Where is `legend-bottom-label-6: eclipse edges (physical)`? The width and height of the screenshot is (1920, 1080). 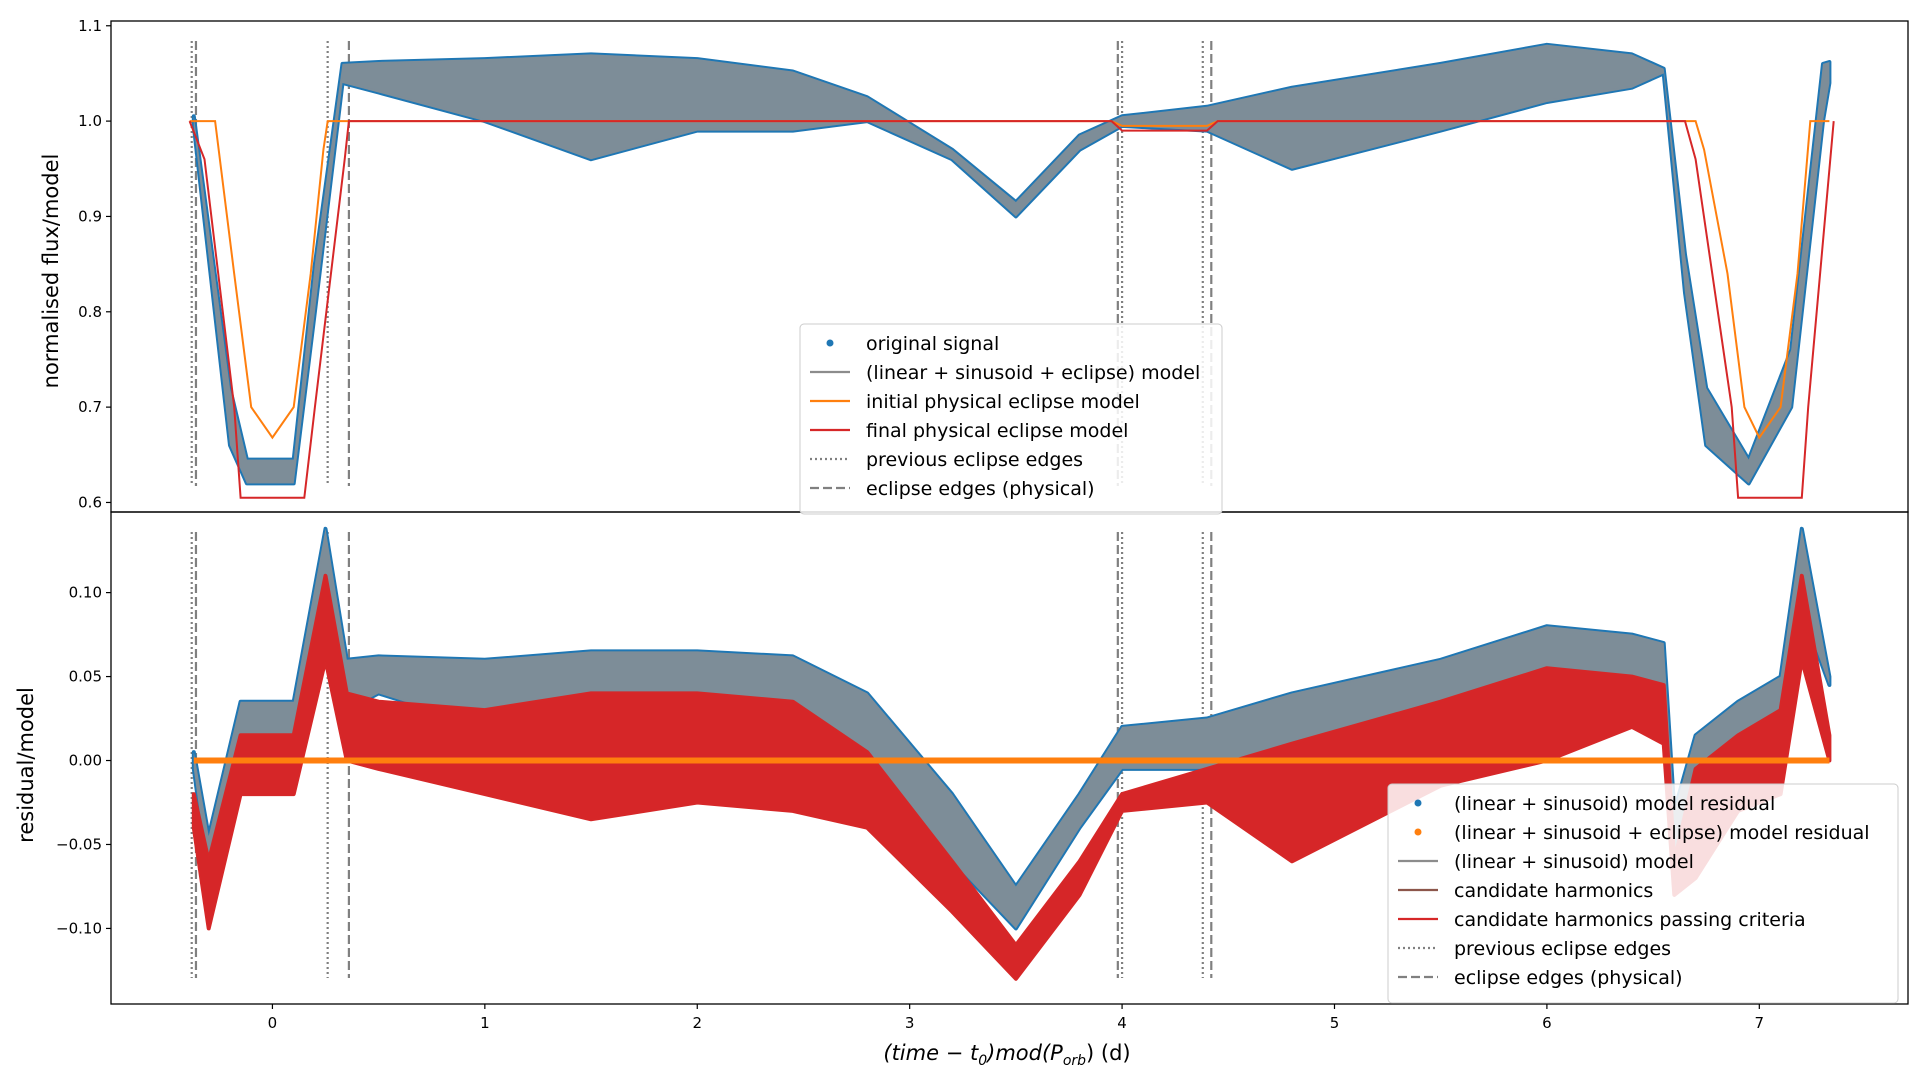
legend-bottom-label-6: eclipse edges (physical) is located at coordinates (1568, 978).